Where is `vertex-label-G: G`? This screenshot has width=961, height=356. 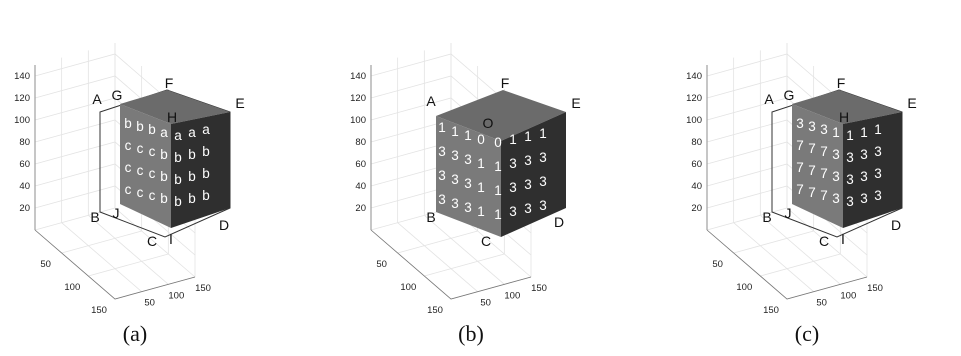
vertex-label-G: G is located at coordinates (789, 95).